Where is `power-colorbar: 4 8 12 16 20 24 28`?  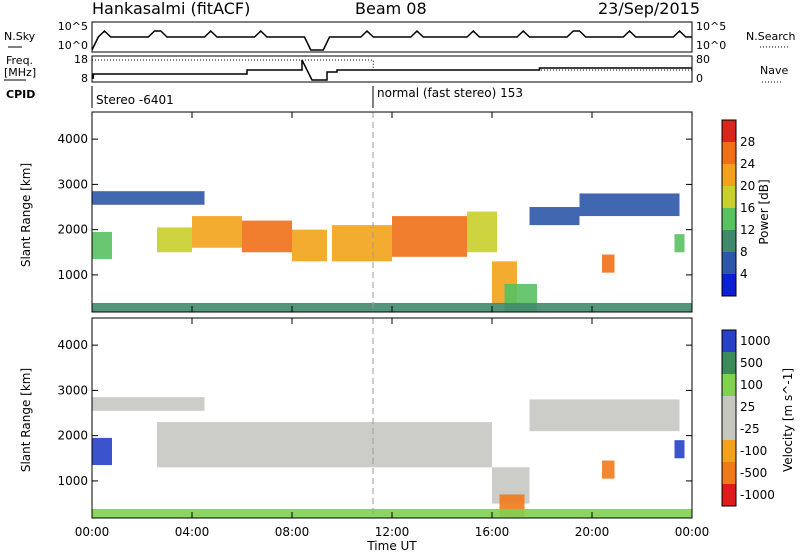
power-colorbar: 4 8 12 16 20 24 28 is located at coordinates (738, 208).